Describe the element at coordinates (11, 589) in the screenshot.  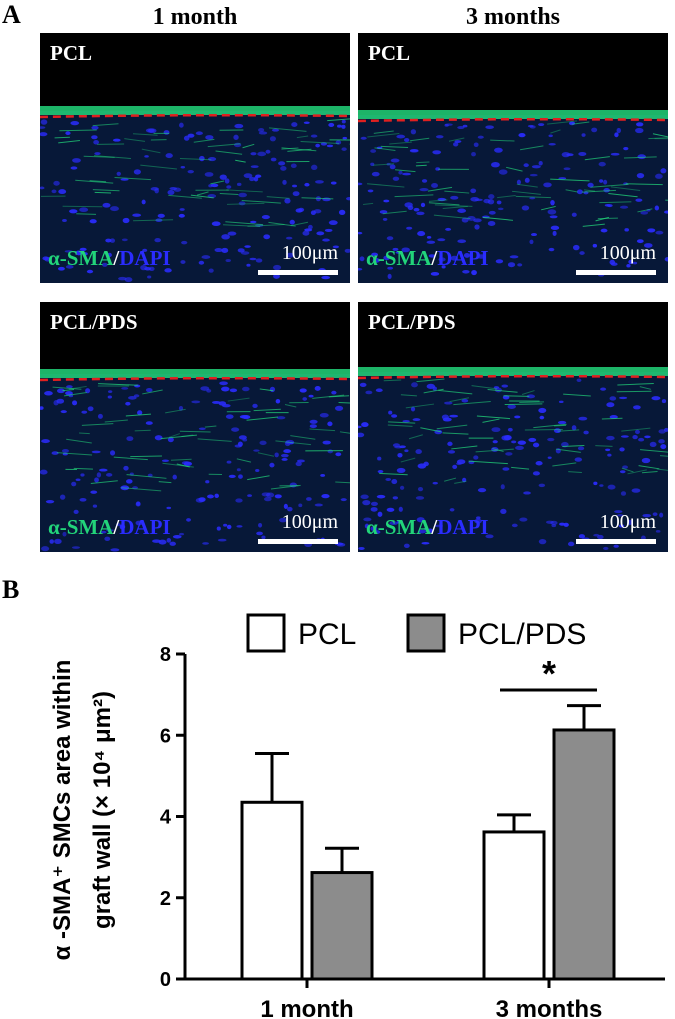
I see `panel-b-letter: B` at that location.